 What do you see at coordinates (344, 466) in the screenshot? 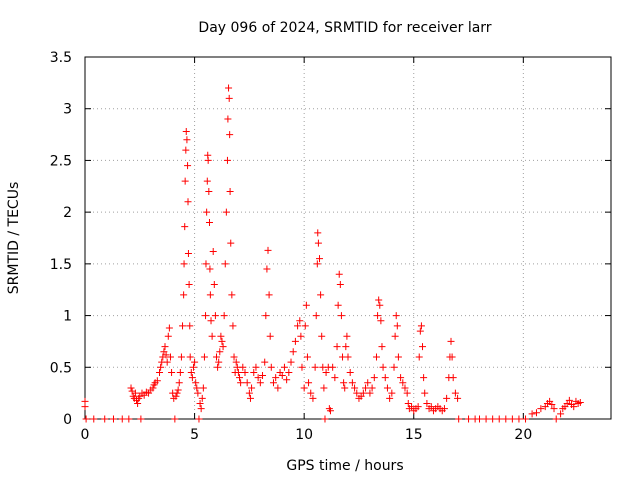
I see `x-axis-label: GPS time / hours` at bounding box center [344, 466].